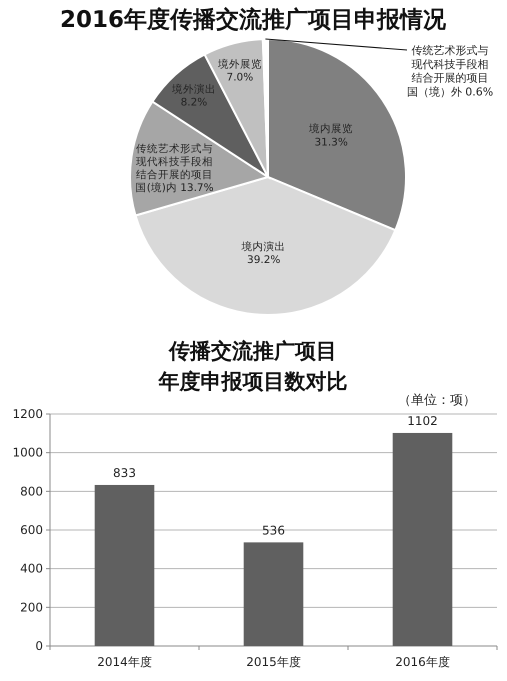 The width and height of the screenshot is (507, 681). I want to click on slice-label: 境内演出, so click(263, 247).